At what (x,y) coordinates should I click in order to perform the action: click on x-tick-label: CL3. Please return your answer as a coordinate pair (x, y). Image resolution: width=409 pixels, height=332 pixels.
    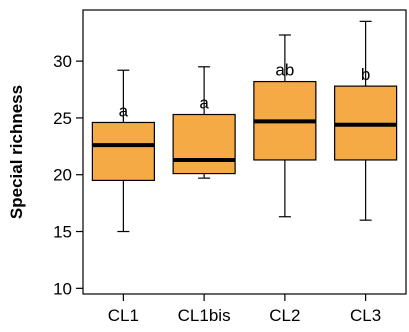
    Looking at the image, I should click on (365, 315).